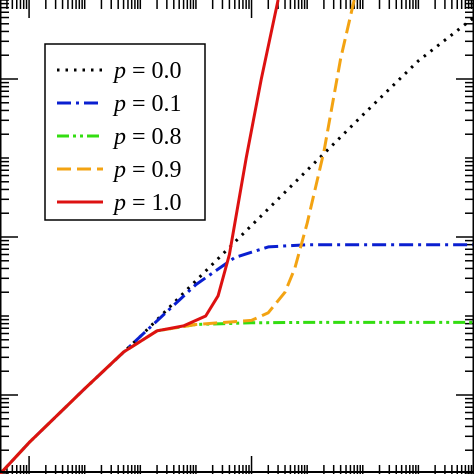  I want to click on legend-label: p = 1.0, so click(147, 203).